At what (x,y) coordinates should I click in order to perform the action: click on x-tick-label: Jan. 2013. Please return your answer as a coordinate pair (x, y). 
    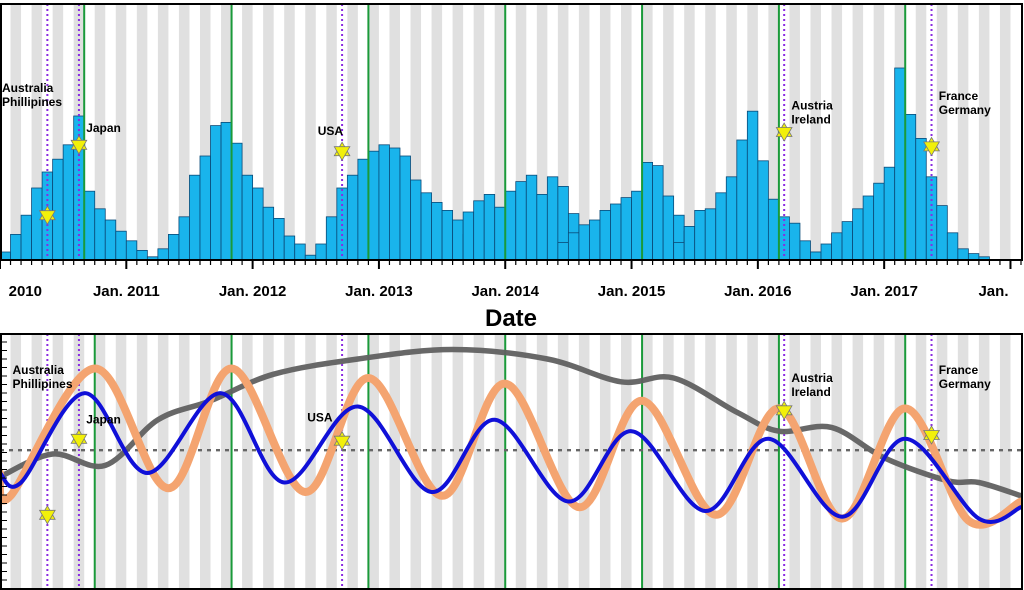
    Looking at the image, I should click on (379, 291).